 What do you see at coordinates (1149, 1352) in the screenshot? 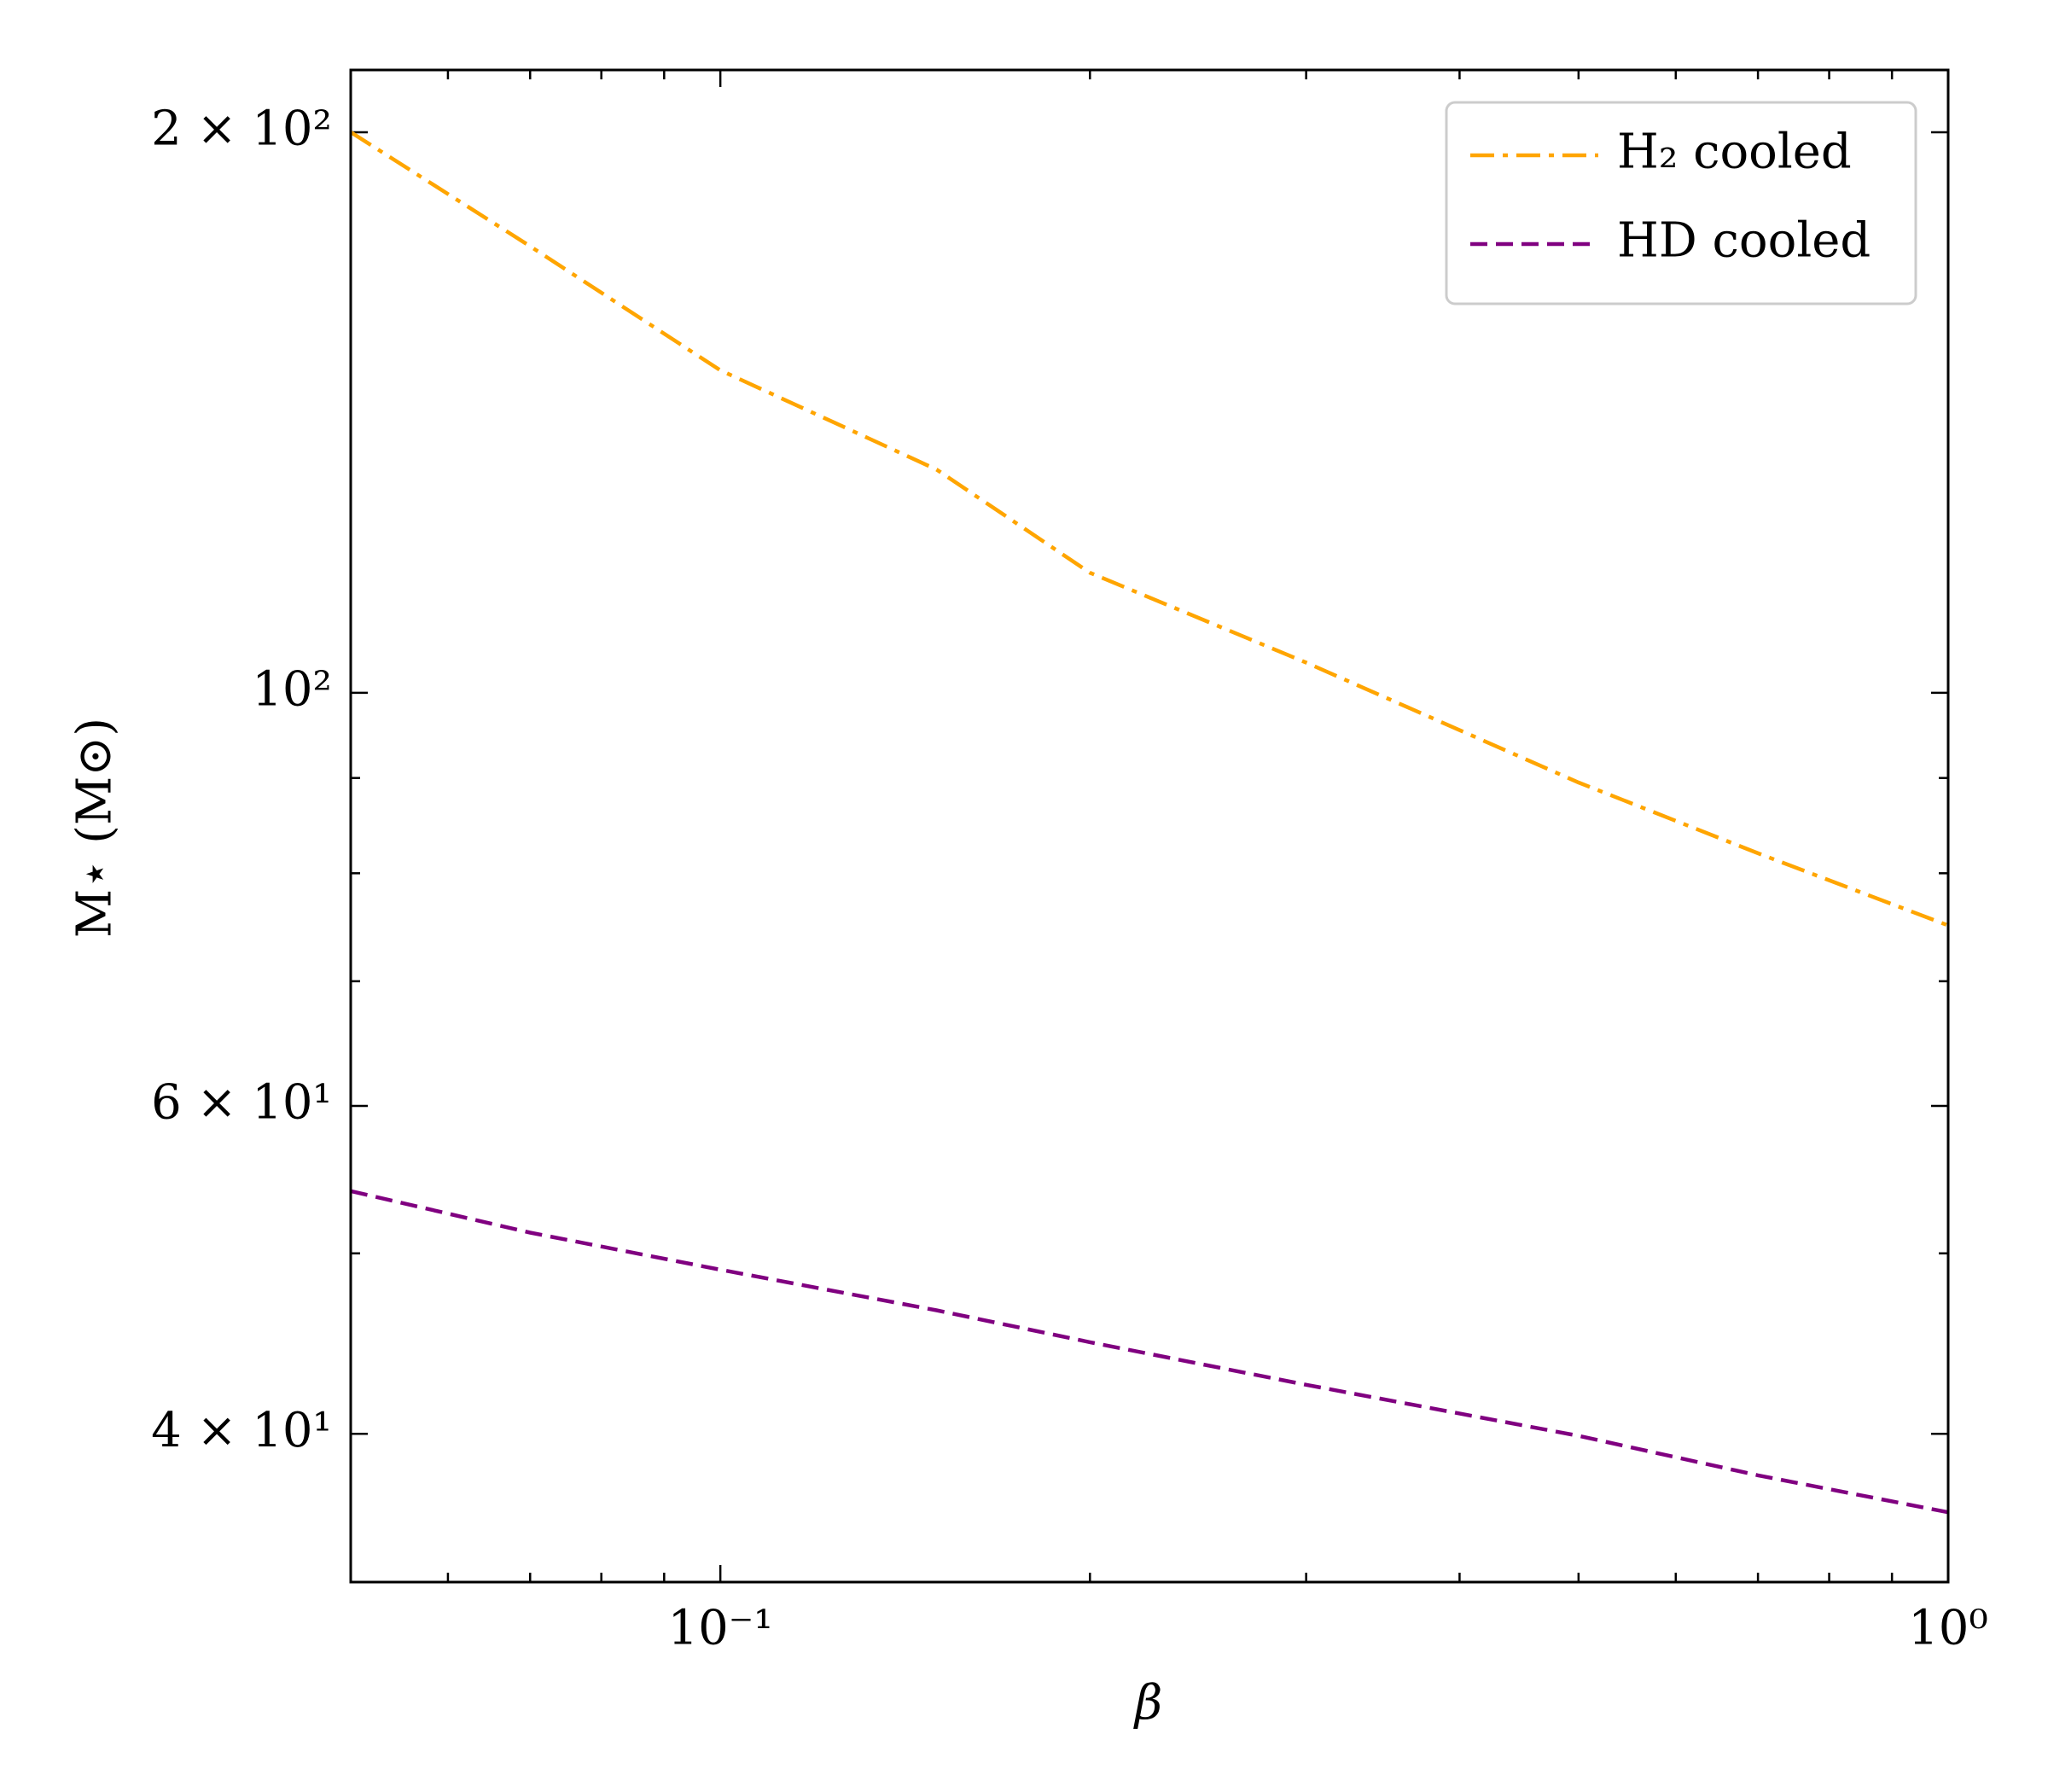
I see `data-line` at bounding box center [1149, 1352].